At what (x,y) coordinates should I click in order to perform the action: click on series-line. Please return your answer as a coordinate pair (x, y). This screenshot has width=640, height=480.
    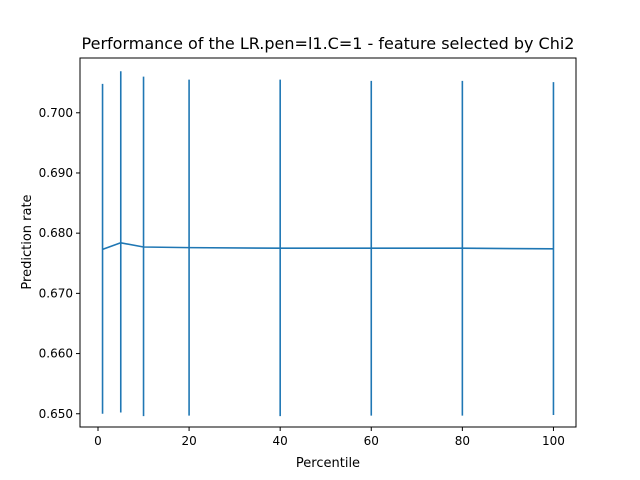
    Looking at the image, I should click on (328, 246).